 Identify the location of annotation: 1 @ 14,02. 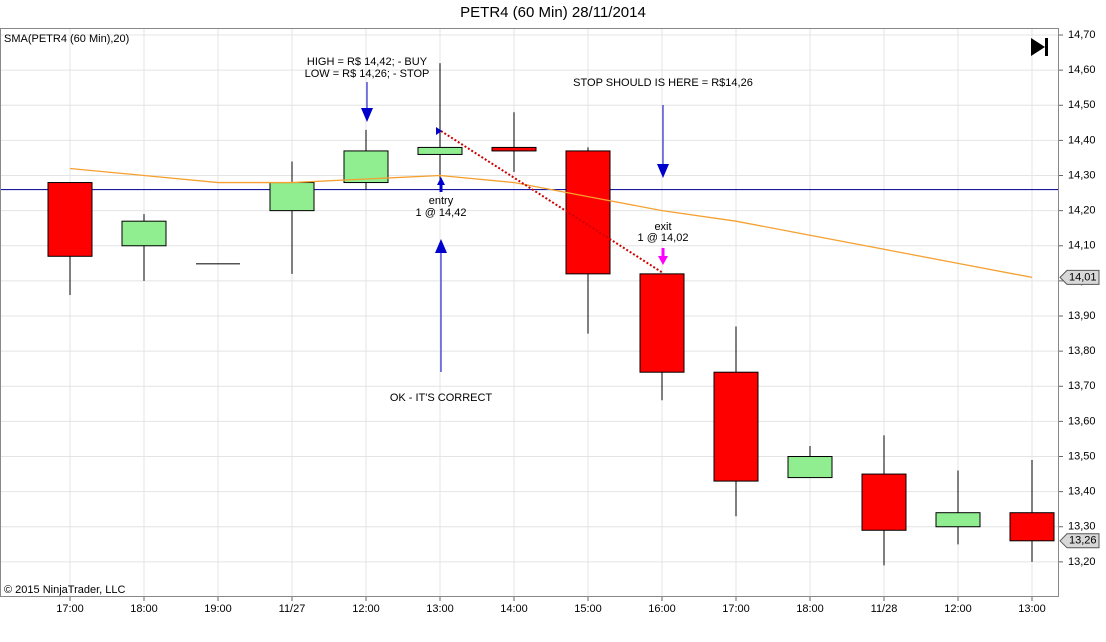
(663, 238).